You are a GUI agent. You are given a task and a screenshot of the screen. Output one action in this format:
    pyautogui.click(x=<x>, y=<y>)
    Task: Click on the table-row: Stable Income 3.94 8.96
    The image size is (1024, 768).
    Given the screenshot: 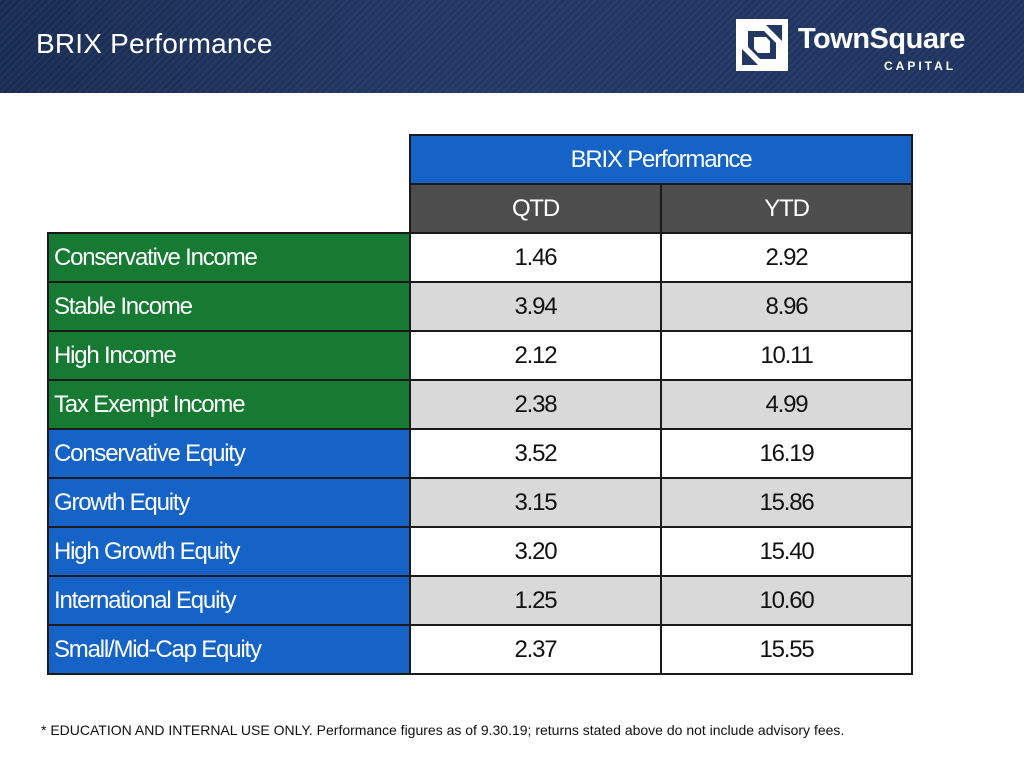 What is the action you would take?
    pyautogui.click(x=480, y=306)
    